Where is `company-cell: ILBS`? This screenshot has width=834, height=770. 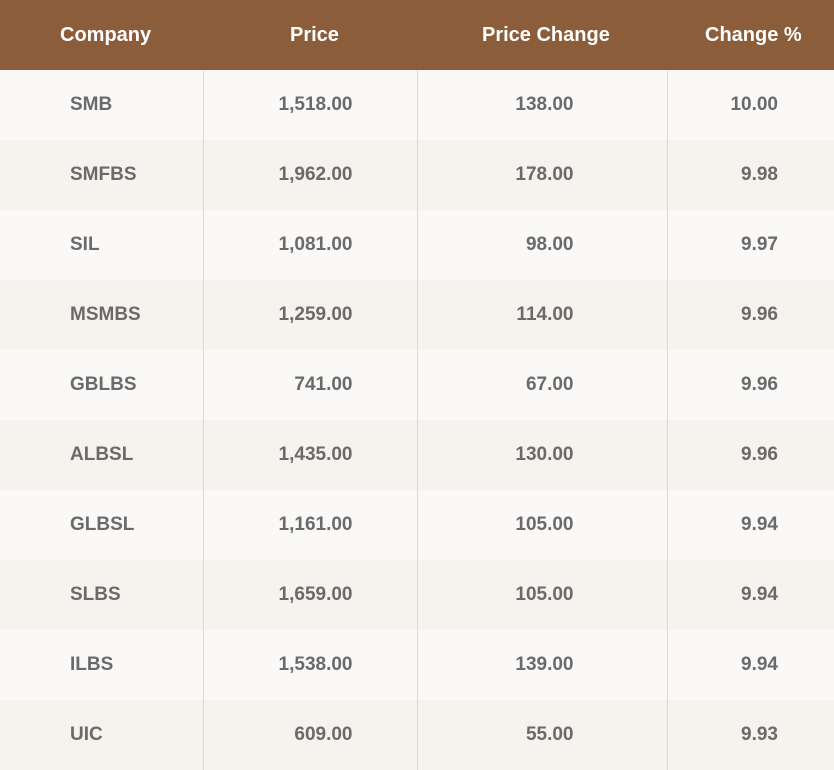
company-cell: ILBS is located at coordinates (101, 665).